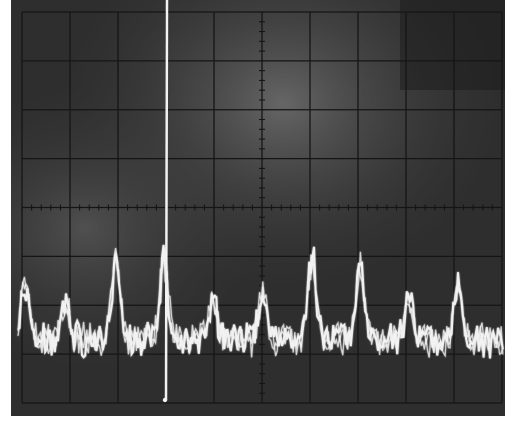 The width and height of the screenshot is (506, 423). I want to click on marker-end-dot, so click(165, 400).